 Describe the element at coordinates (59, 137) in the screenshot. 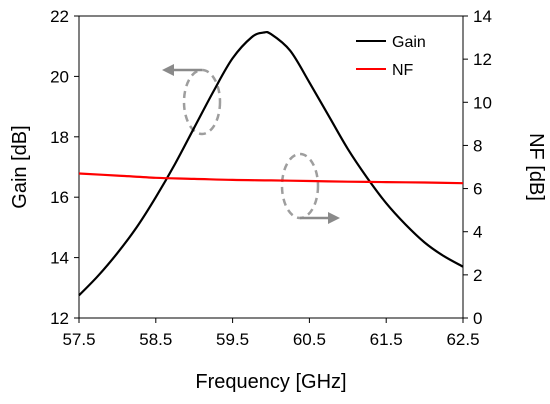

I see `y-tick-label: 18` at that location.